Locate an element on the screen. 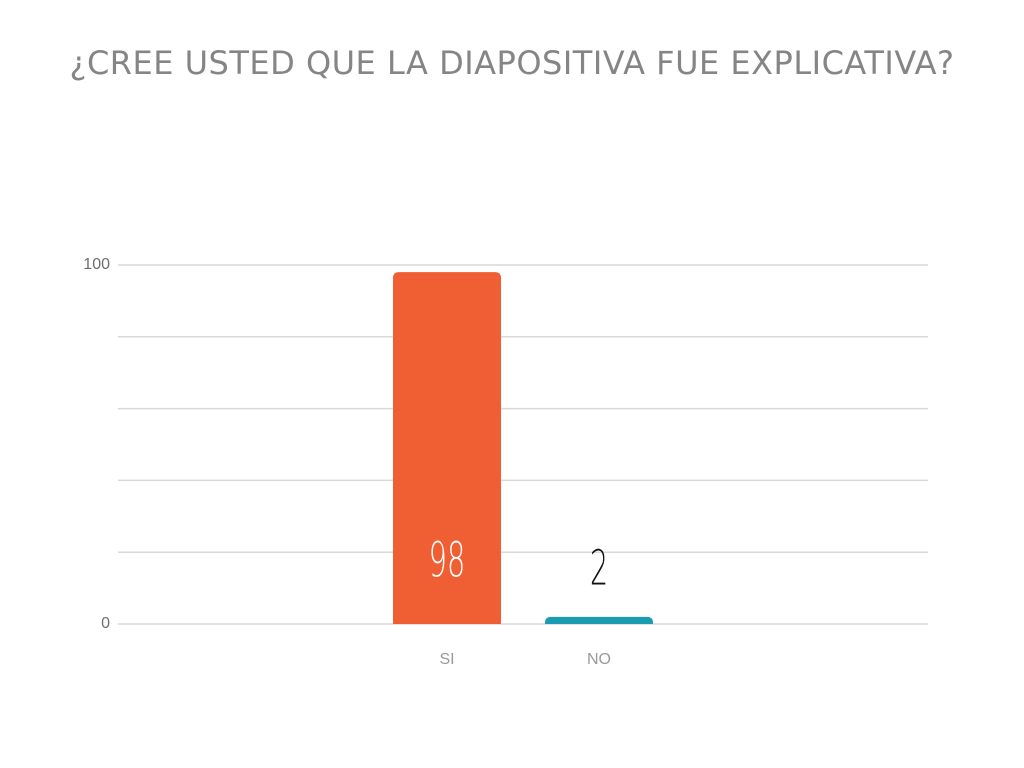 The width and height of the screenshot is (1024, 768). data-label: 98 is located at coordinates (447, 561).